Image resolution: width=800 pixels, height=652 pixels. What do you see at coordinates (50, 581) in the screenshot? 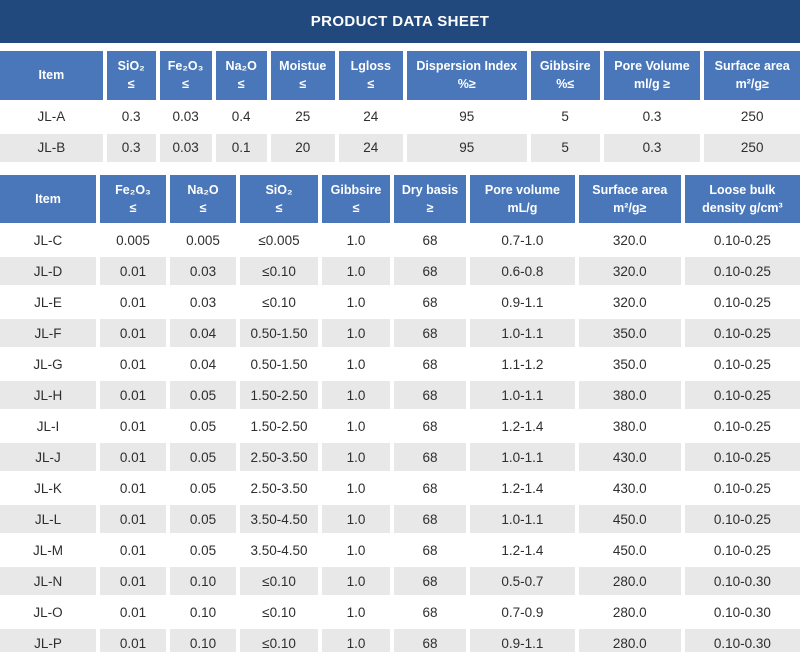
I see `item-cell: JL-N` at bounding box center [50, 581].